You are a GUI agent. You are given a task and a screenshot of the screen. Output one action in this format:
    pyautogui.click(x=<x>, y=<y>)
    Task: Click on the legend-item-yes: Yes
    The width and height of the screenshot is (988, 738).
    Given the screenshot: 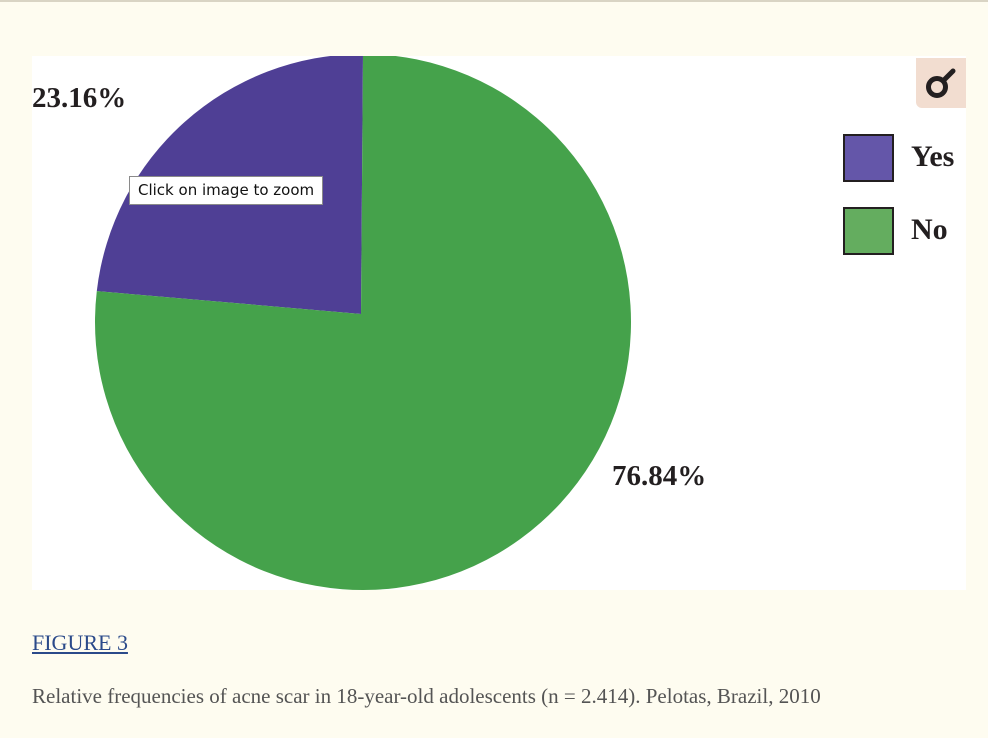 What is the action you would take?
    pyautogui.click(x=915, y=162)
    